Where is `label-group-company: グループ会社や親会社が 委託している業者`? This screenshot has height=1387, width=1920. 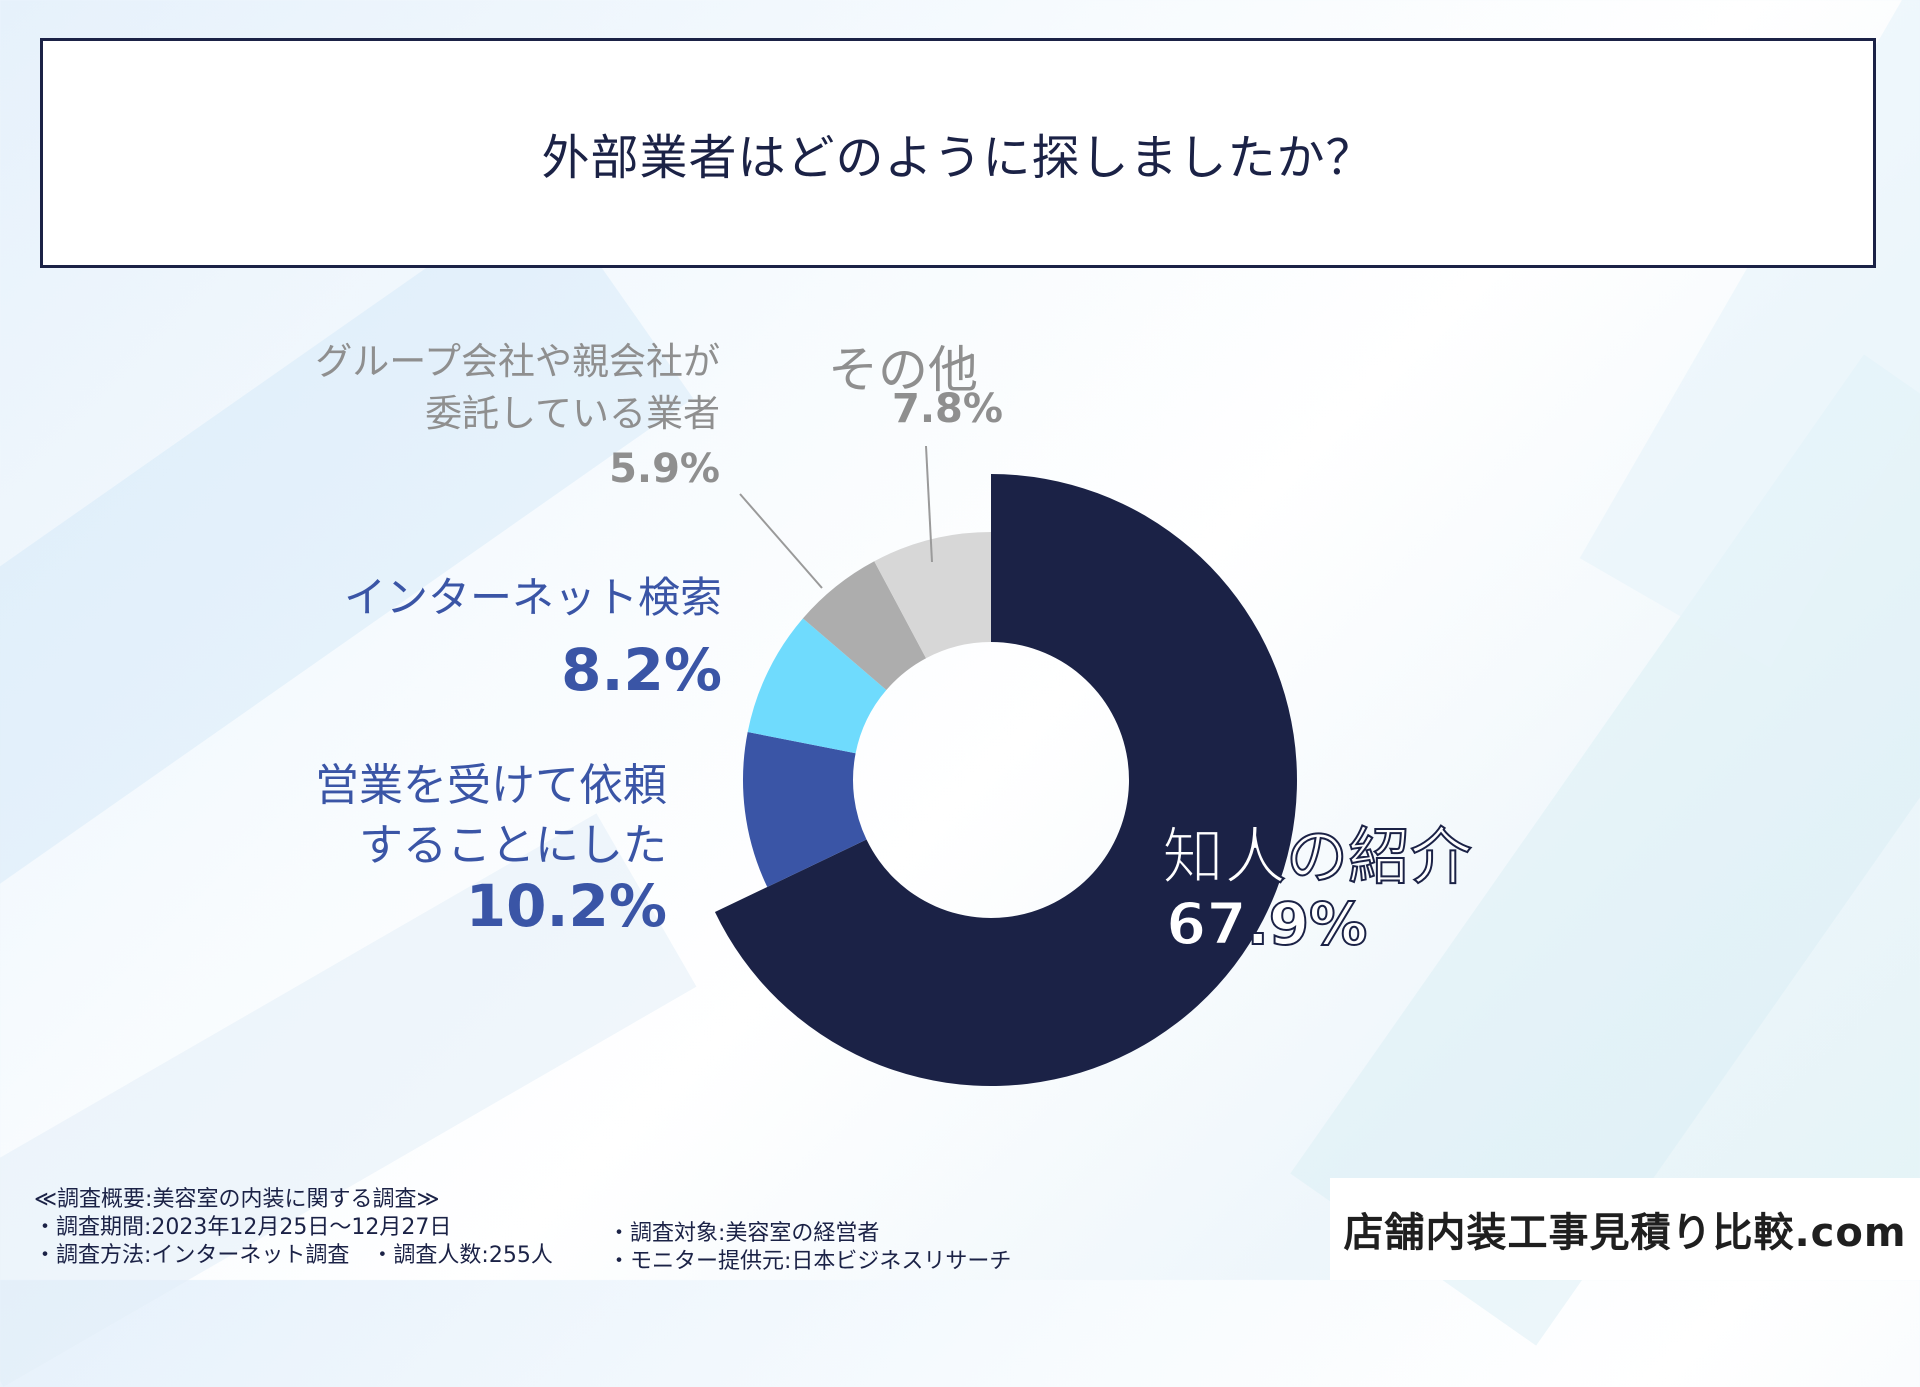 label-group-company: グループ会社や親会社が 委託している業者 is located at coordinates (517, 388).